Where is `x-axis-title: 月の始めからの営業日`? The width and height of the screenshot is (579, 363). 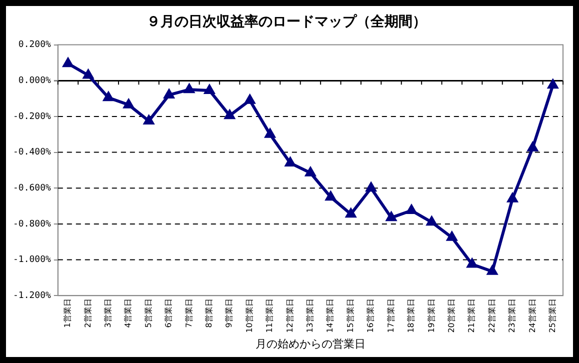
x-axis-title: 月の始めからの営業日 is located at coordinates (310, 343).